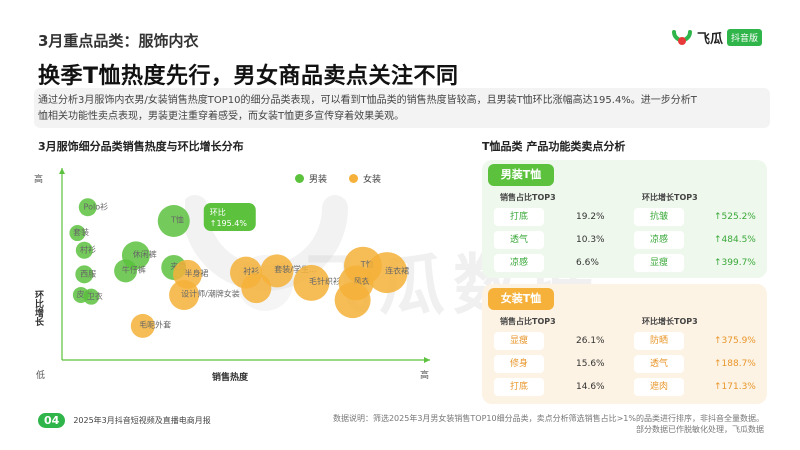 Image resolution: width=800 pixels, height=450 pixels. What do you see at coordinates (519, 387) in the screenshot?
I see `female-share-name: 打底` at bounding box center [519, 387].